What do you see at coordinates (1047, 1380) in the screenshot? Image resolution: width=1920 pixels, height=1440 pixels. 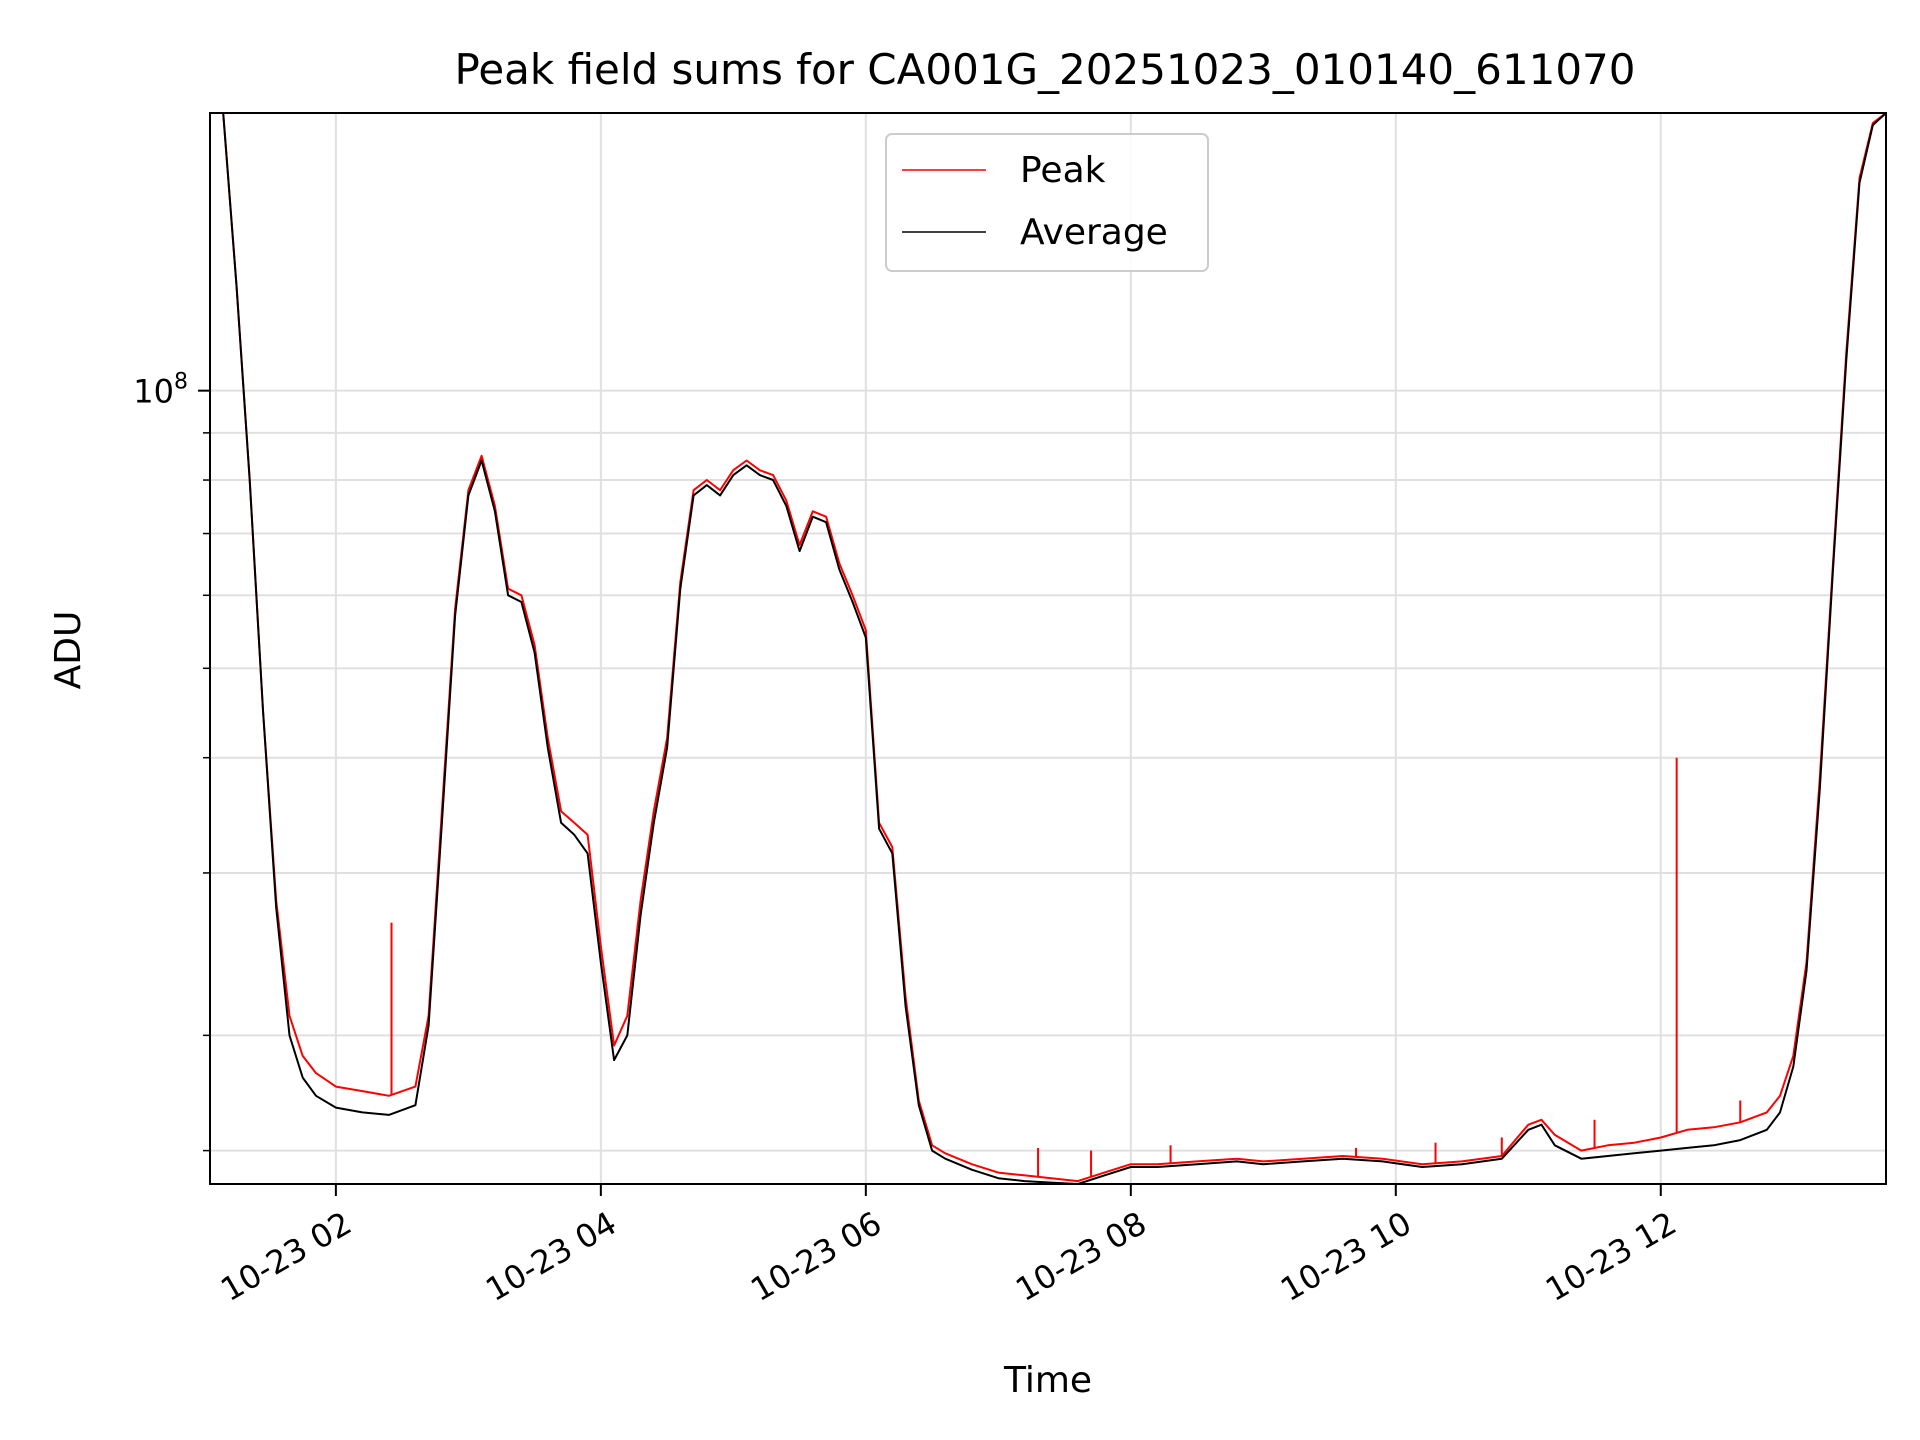 I see `x-axis-label: Time` at bounding box center [1047, 1380].